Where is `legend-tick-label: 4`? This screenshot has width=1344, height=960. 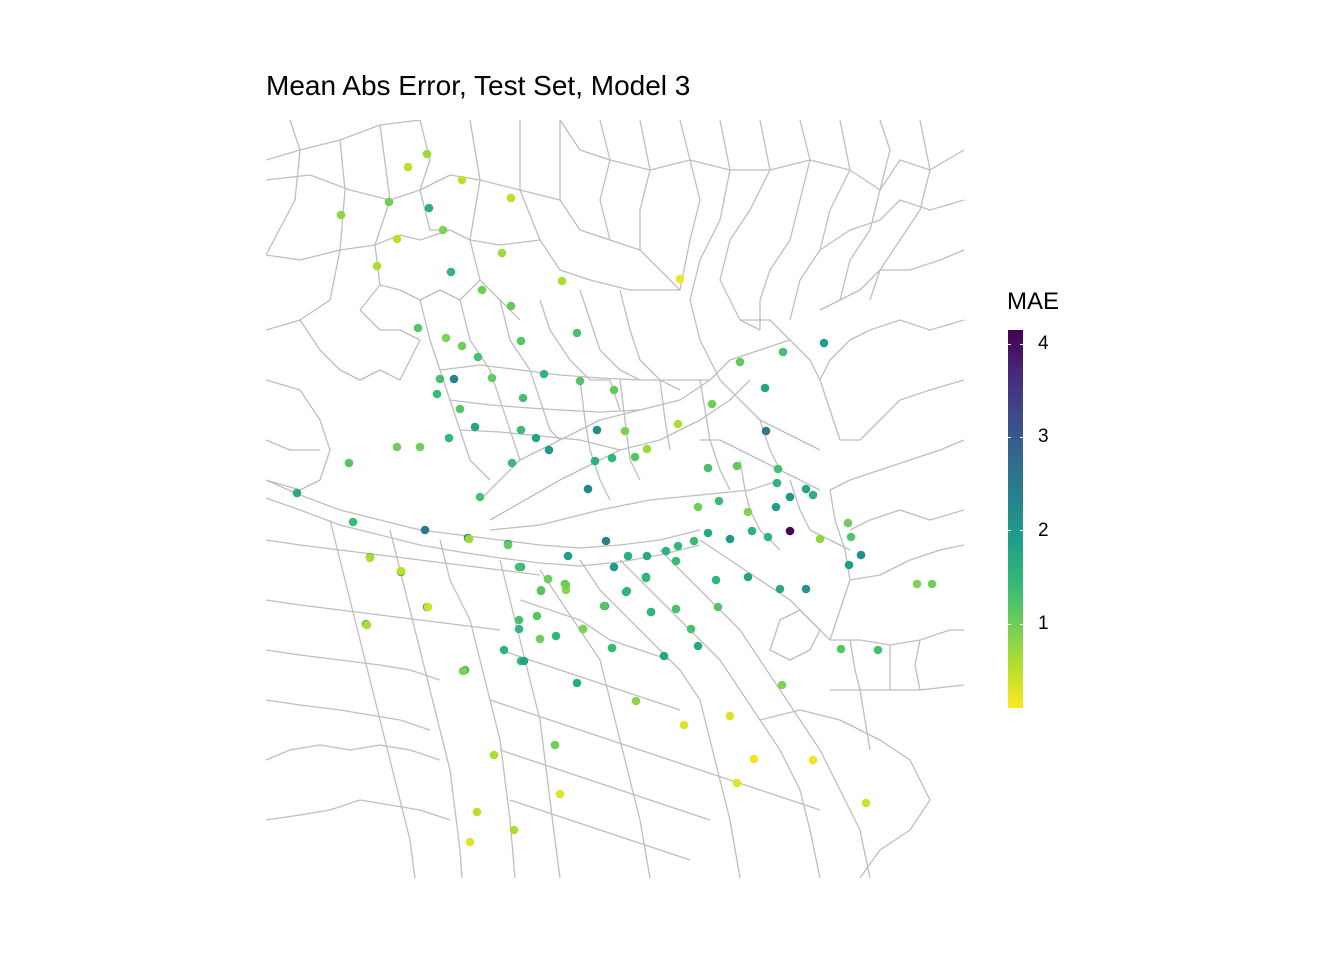
legend-tick-label: 4 is located at coordinates (1043, 343).